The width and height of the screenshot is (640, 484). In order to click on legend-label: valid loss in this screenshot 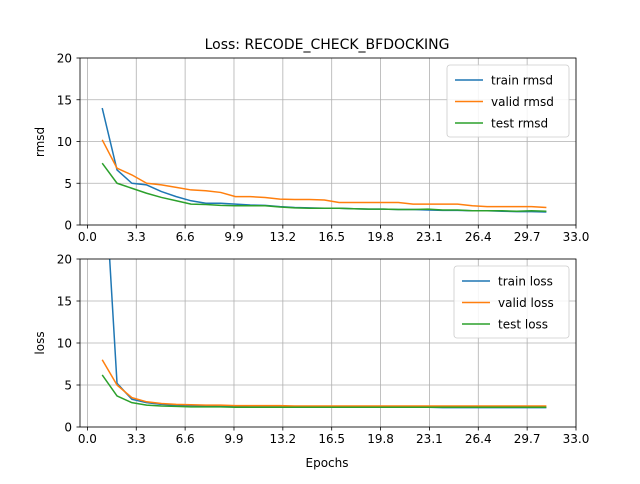, I will do `click(526, 303)`.